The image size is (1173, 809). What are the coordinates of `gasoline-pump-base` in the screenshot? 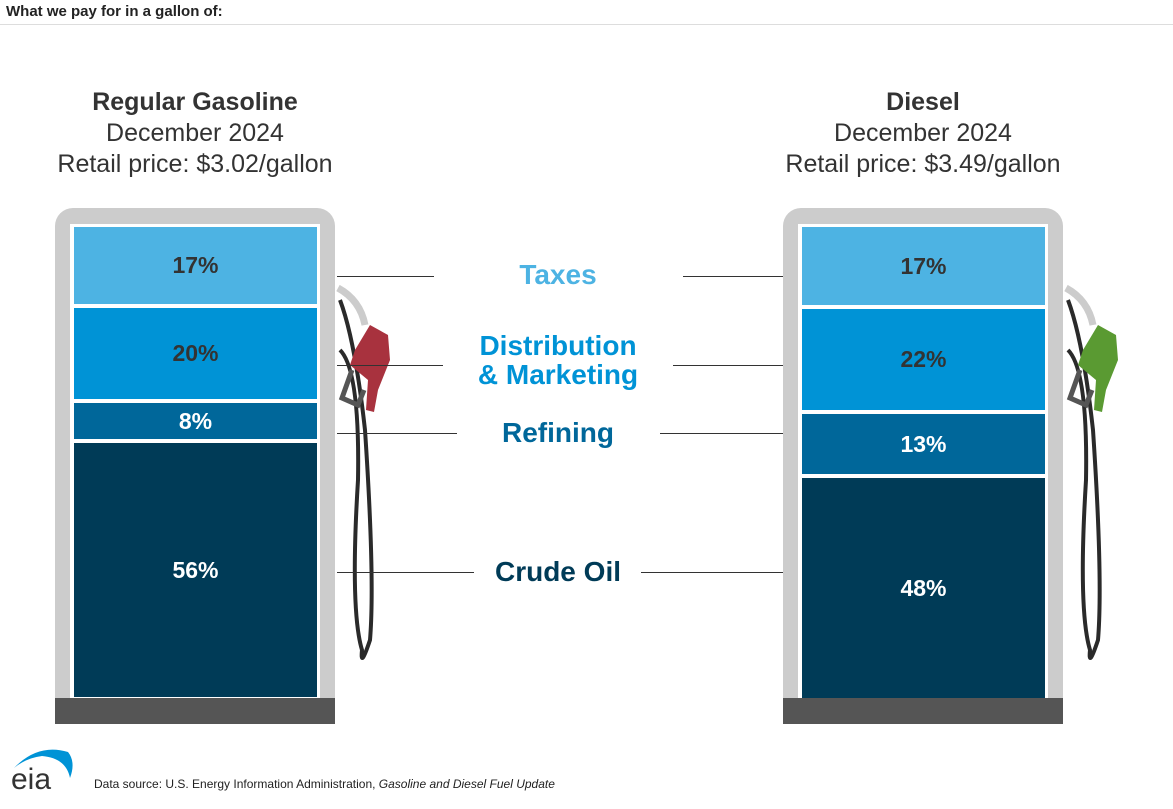 It's located at (195, 711).